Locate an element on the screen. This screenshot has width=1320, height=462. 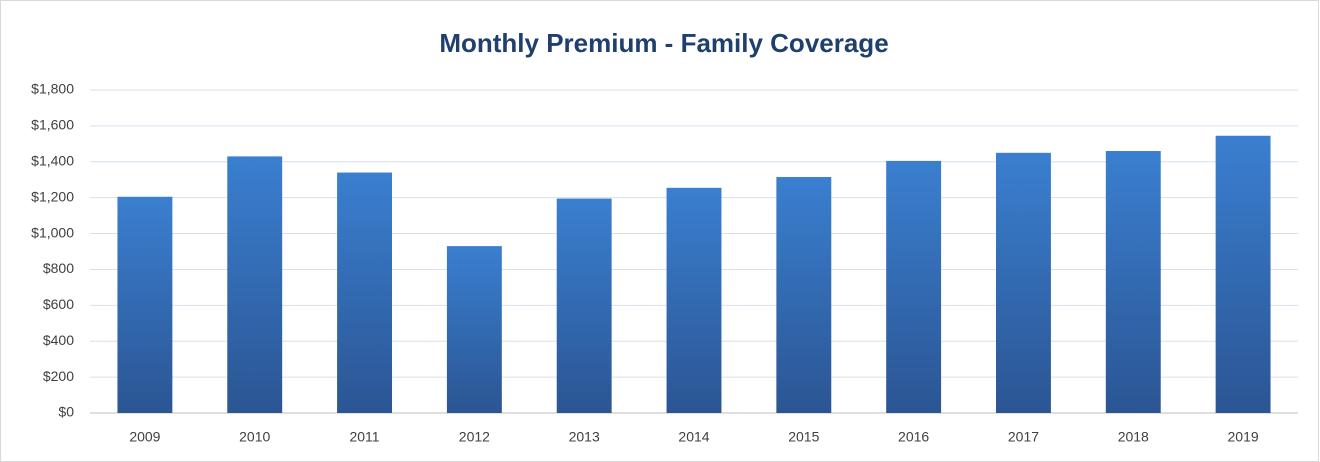
x-tick-label: 2015 is located at coordinates (803, 437).